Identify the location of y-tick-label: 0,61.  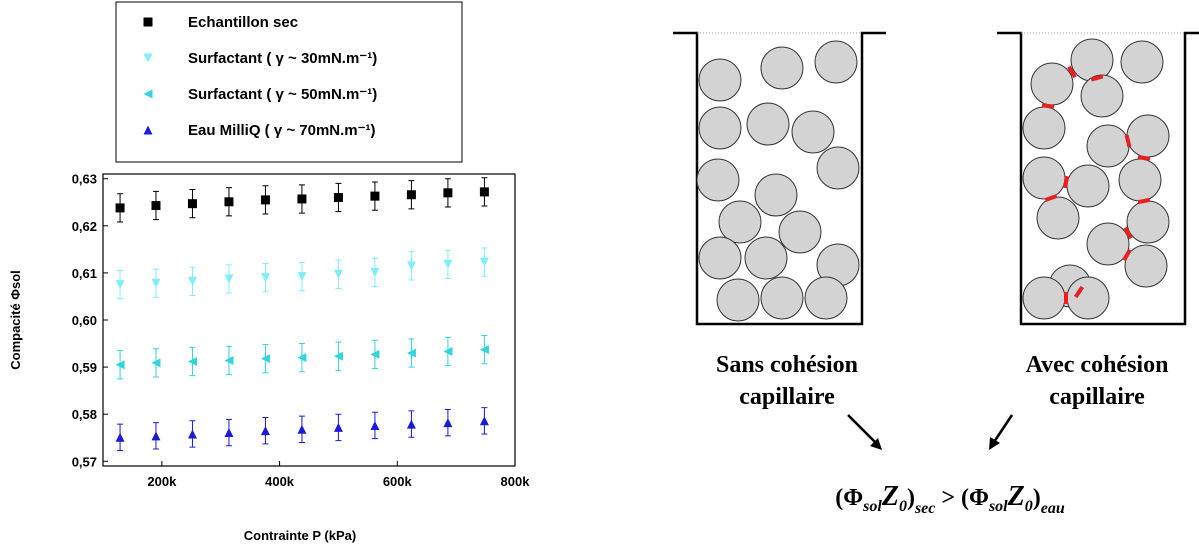
(84, 273).